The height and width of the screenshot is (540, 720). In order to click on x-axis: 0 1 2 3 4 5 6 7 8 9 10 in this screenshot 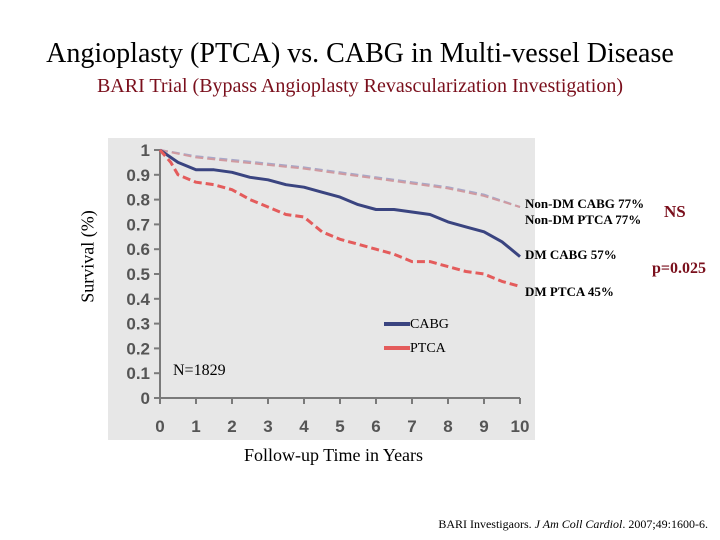, I will do `click(342, 416)`.